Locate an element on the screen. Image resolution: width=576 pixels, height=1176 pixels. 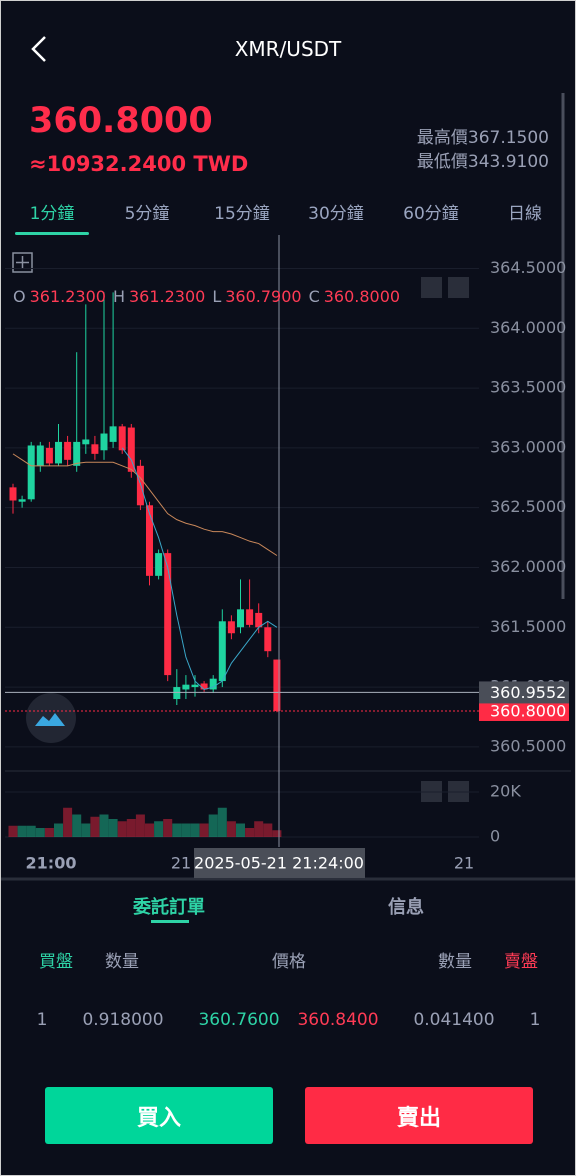
legend-value: 361.2300 is located at coordinates (67, 296).